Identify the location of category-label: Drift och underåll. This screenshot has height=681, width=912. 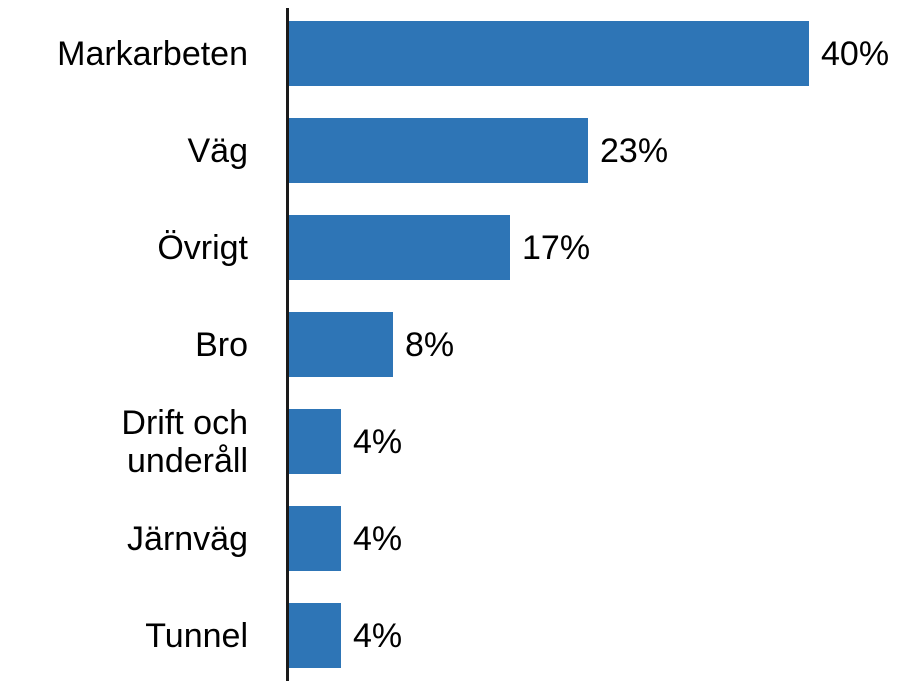
(184, 441).